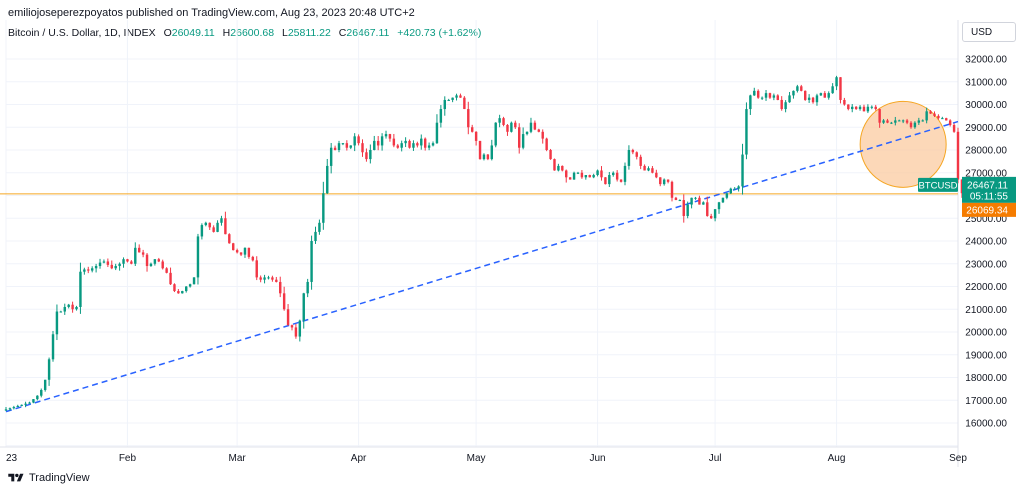 This screenshot has height=493, width=1024. Describe the element at coordinates (598, 458) in the screenshot. I see `x-tick-label: Jun` at that location.